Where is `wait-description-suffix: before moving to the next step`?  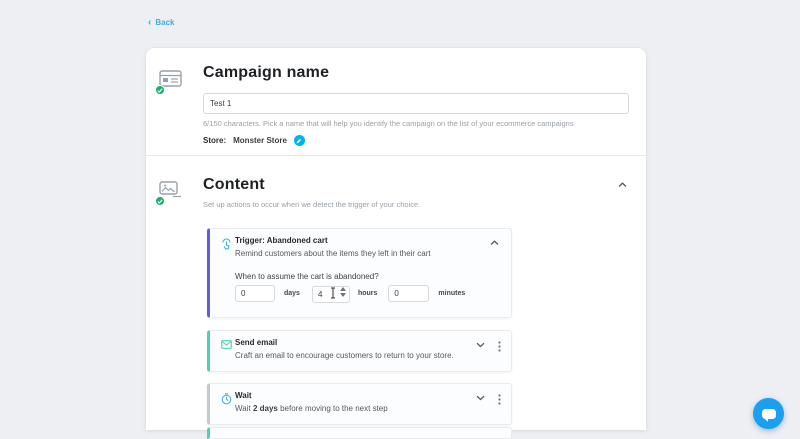
wait-description-suffix: before moving to the next step is located at coordinates (332, 408).